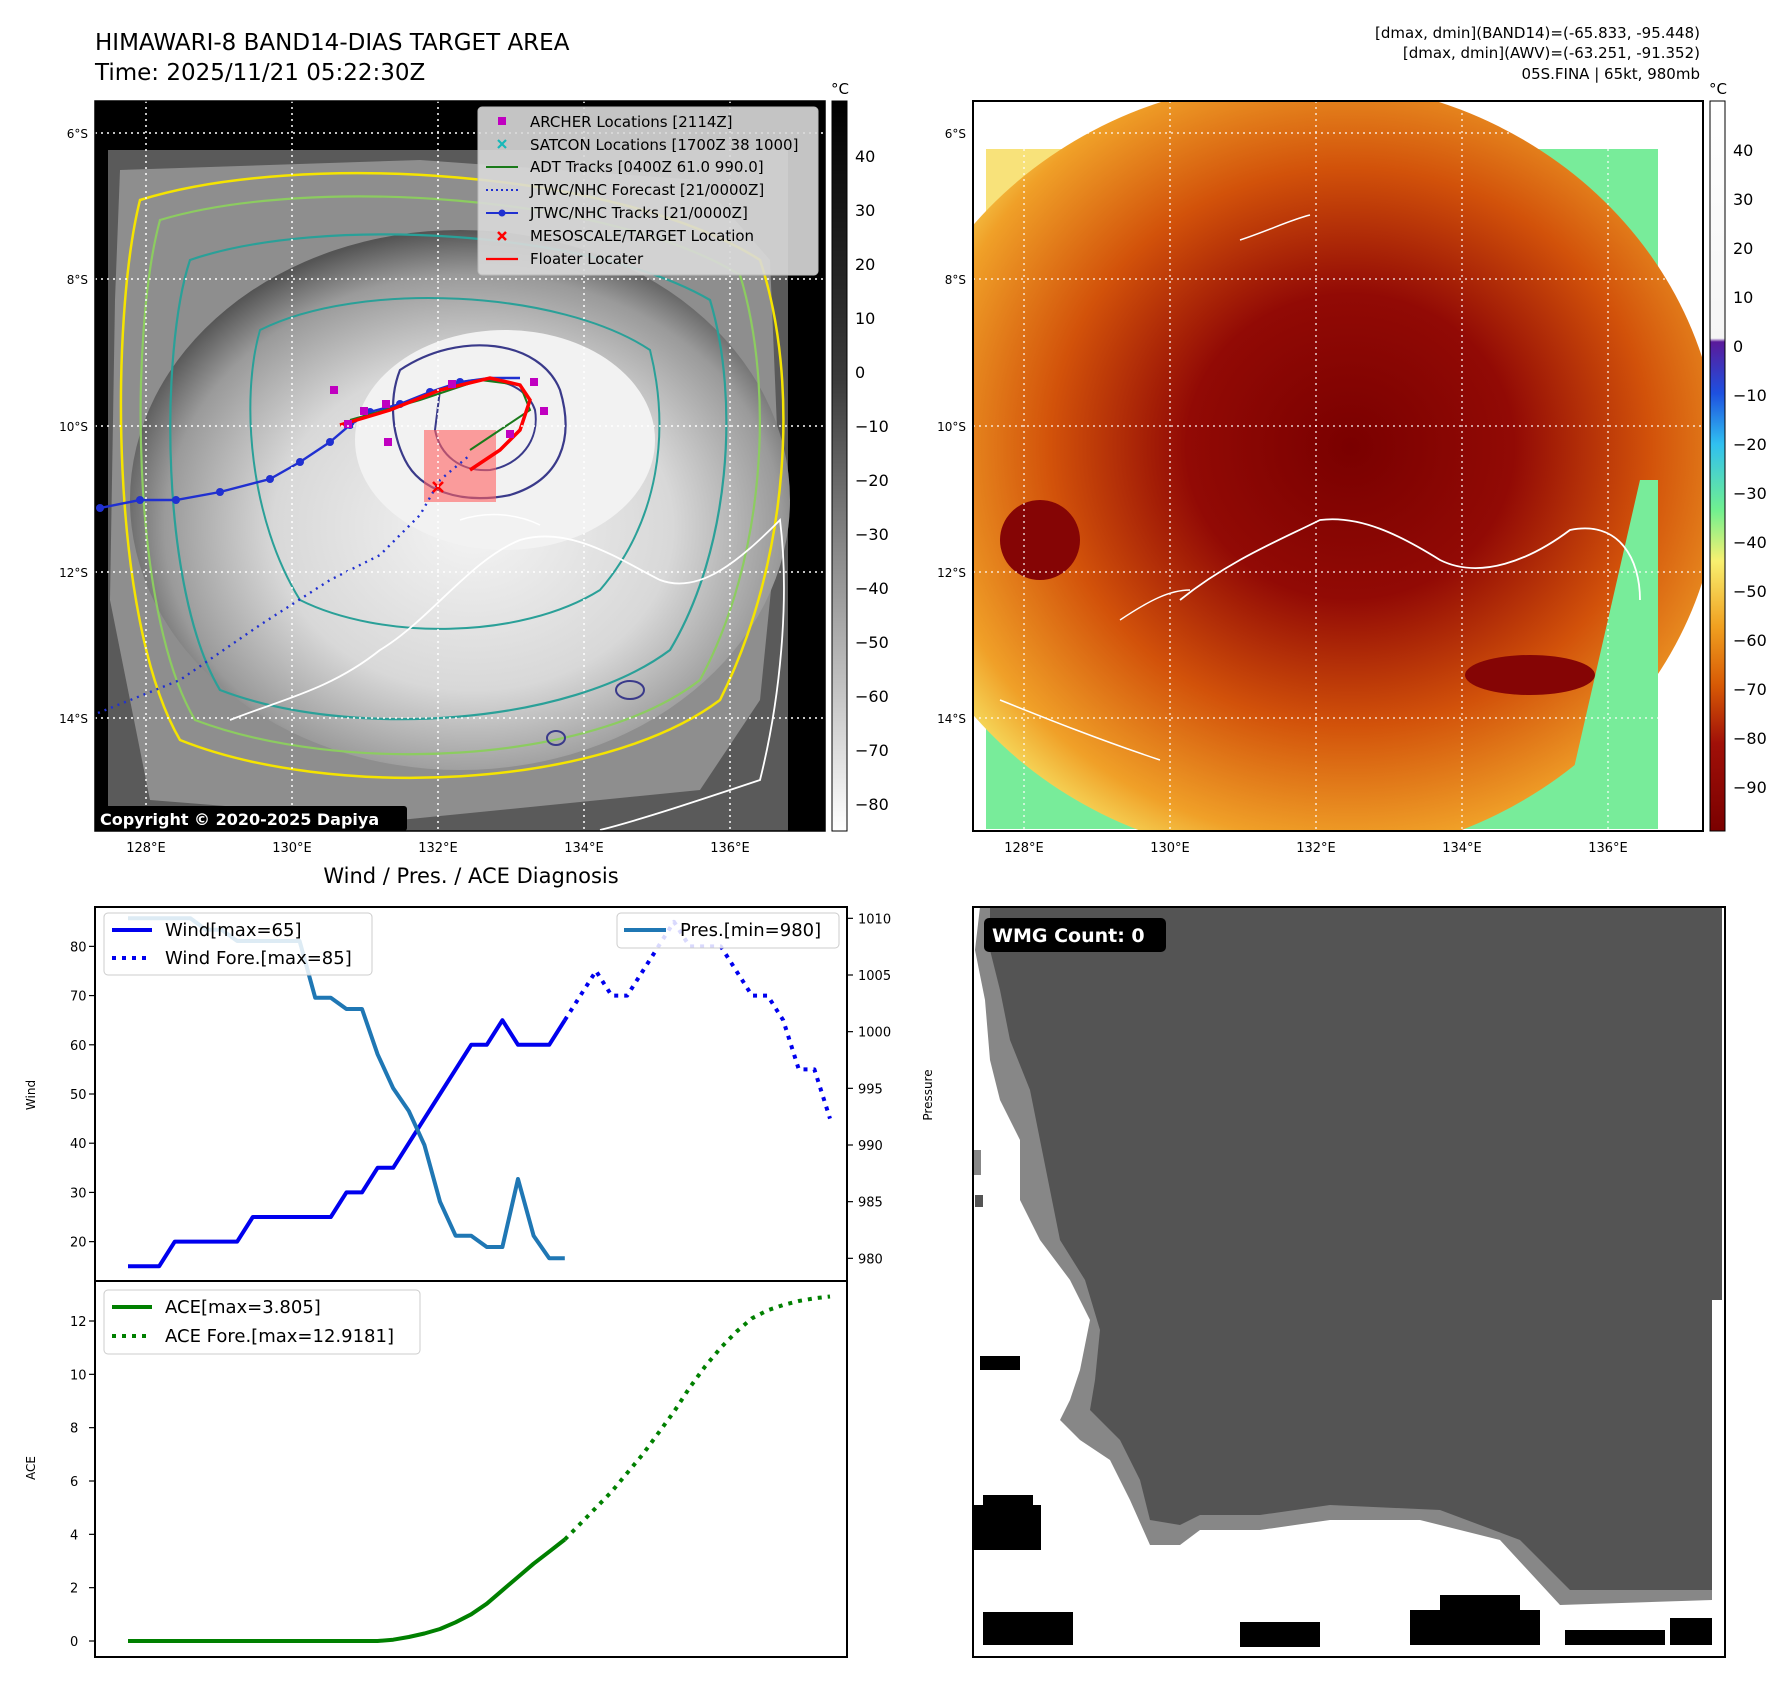 This screenshot has height=1690, width=1788. Describe the element at coordinates (1462, 848) in the screenshot. I see `map2-lon-134: 134°E` at that location.